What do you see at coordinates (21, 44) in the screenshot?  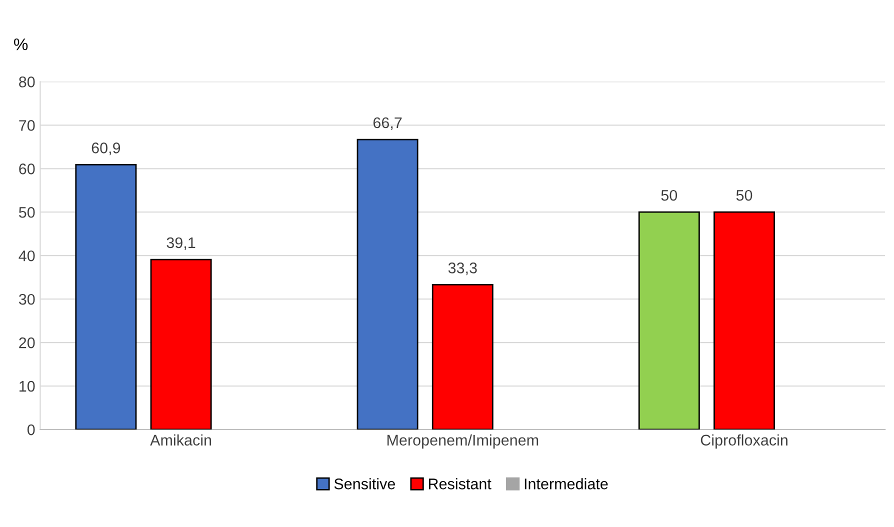 I see `y-axis-title: %` at bounding box center [21, 44].